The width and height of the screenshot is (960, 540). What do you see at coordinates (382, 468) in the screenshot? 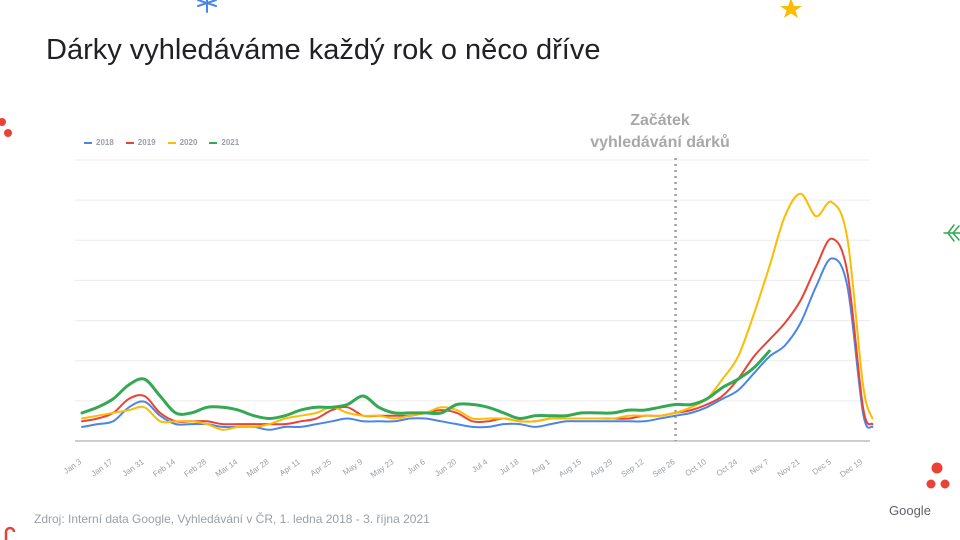
I see `x-tick-label: May 23` at bounding box center [382, 468].